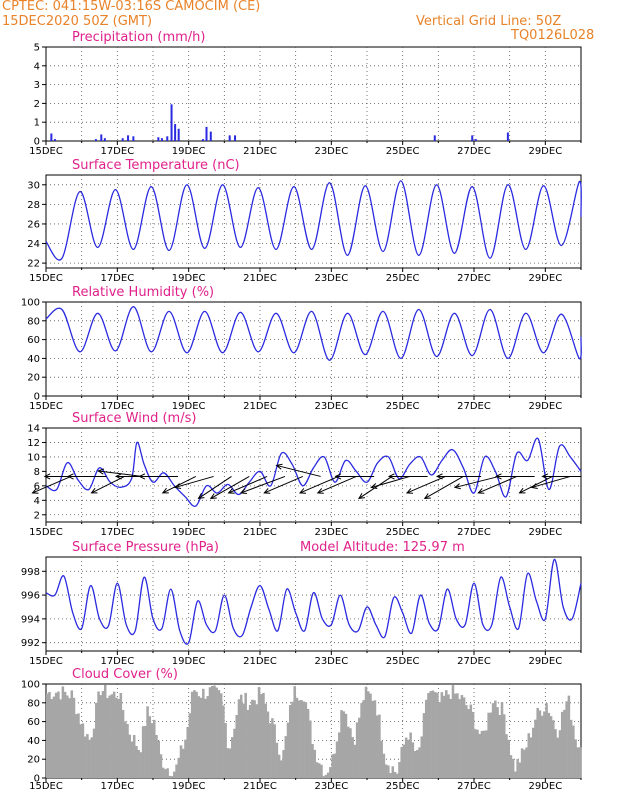 The width and height of the screenshot is (618, 800). I want to click on humidity-xtick-label: 27DEC, so click(474, 406).